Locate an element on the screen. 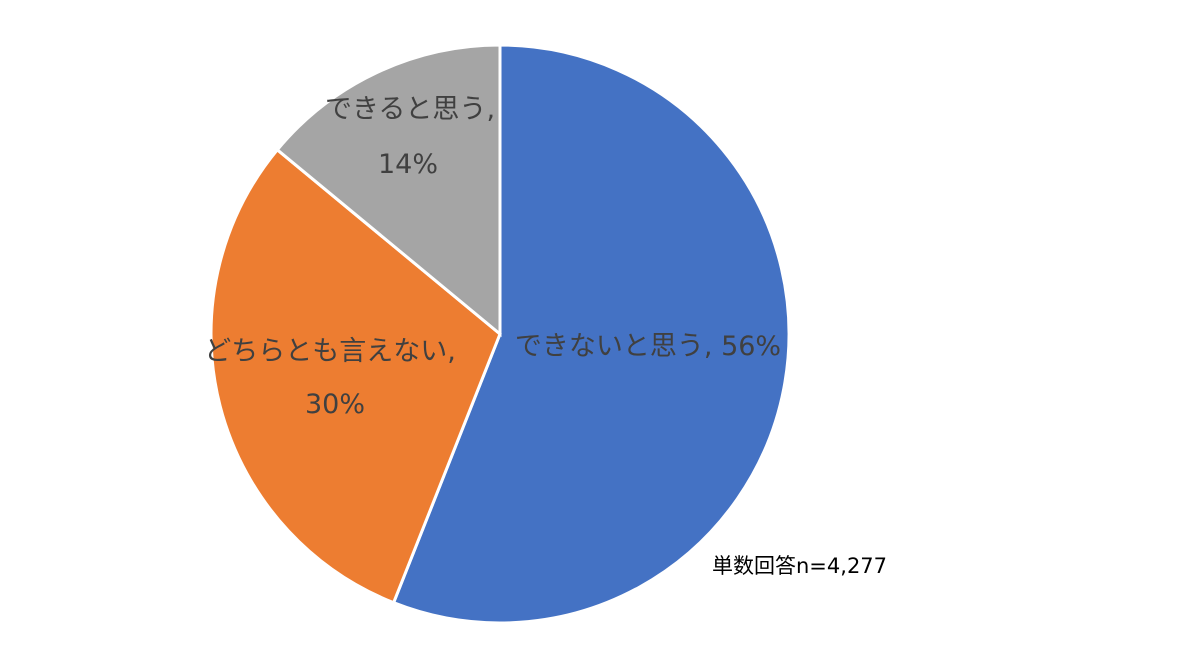 The image size is (1200, 672). pie-slice is located at coordinates (388, 190).